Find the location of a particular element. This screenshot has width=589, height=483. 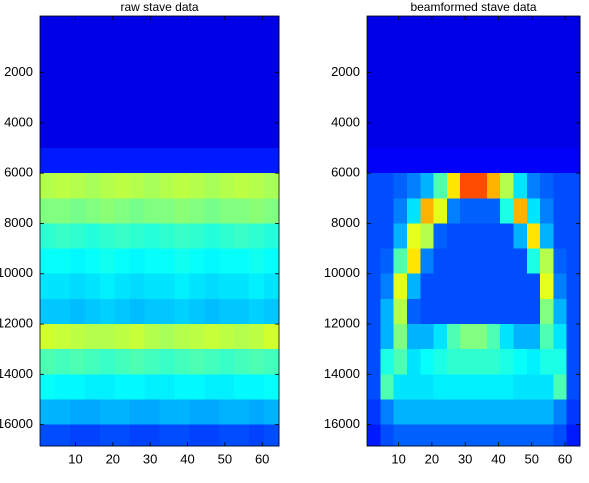

x-tick-label: 10 is located at coordinates (398, 458).